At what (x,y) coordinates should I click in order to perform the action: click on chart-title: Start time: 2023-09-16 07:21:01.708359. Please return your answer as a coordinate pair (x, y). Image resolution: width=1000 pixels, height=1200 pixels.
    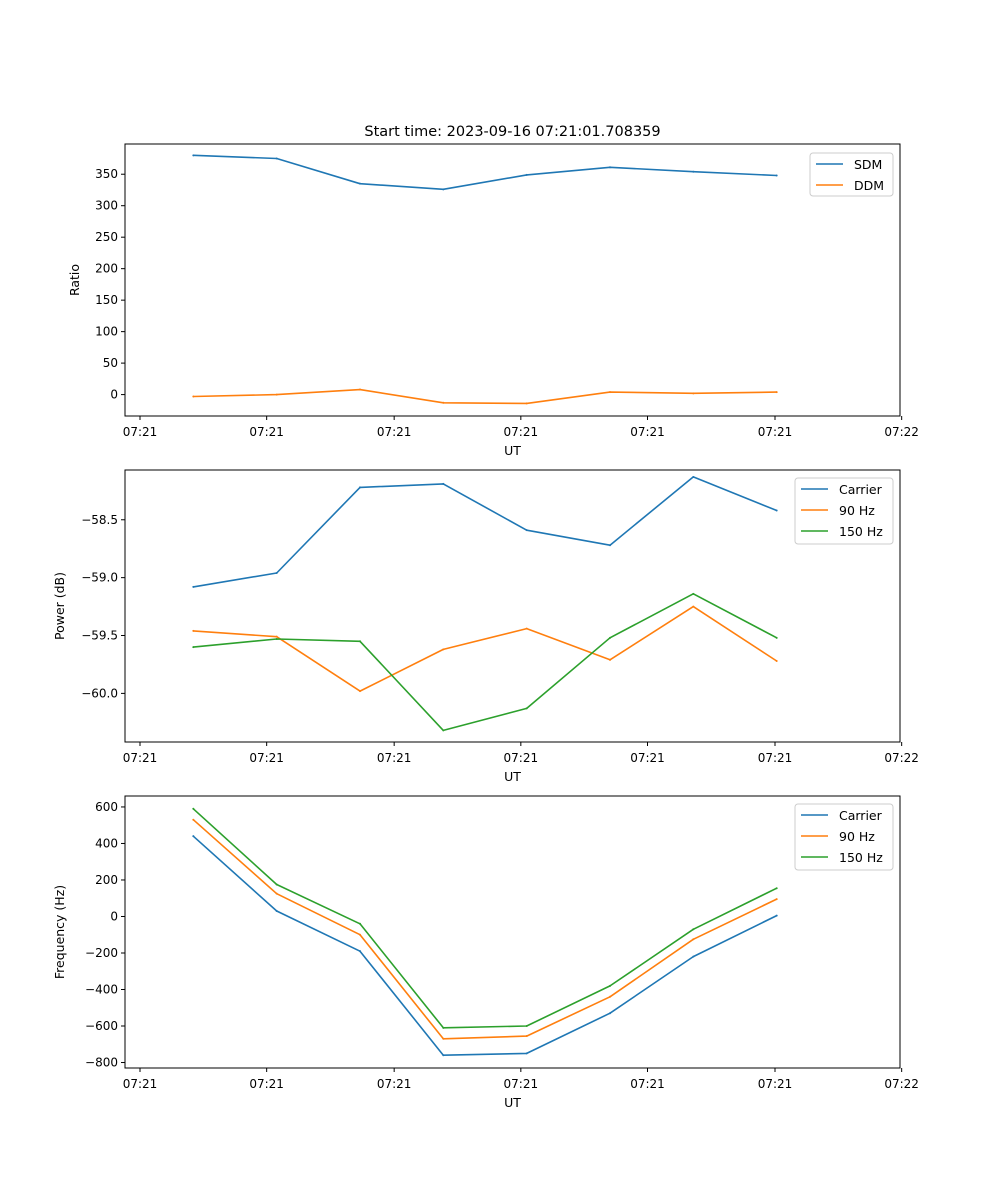
    Looking at the image, I should click on (512, 132).